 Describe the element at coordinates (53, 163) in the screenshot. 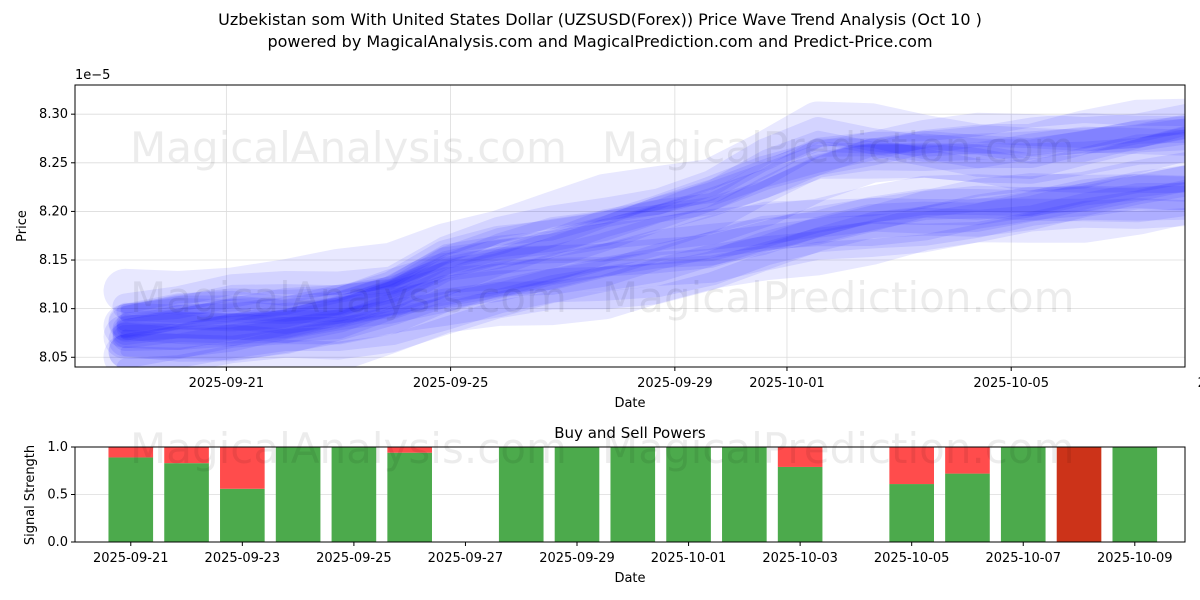

I see `price-y-tick-label: 8.25` at that location.